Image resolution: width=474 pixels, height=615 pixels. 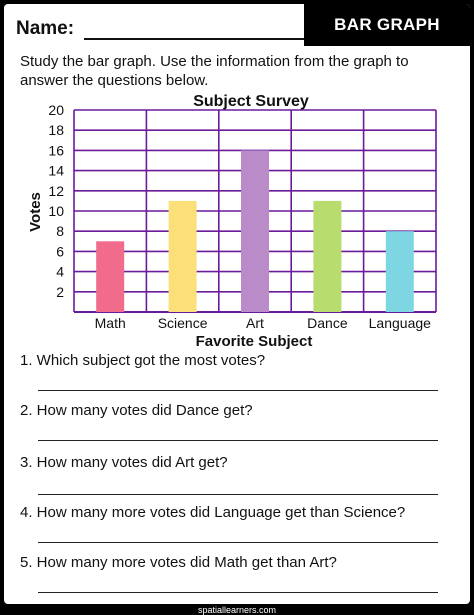 What do you see at coordinates (60, 292) in the screenshot?
I see `y-tick-label: 2` at bounding box center [60, 292].